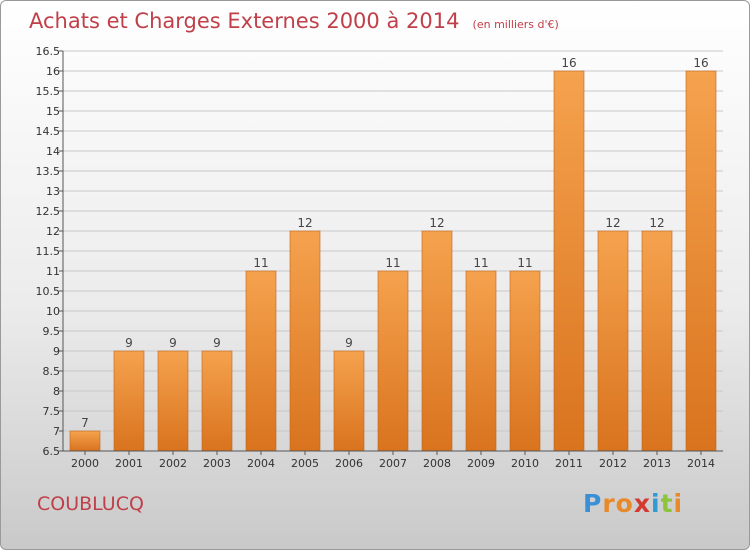 The image size is (750, 550). What do you see at coordinates (436, 223) in the screenshot?
I see `data-label-2008: 12` at bounding box center [436, 223].